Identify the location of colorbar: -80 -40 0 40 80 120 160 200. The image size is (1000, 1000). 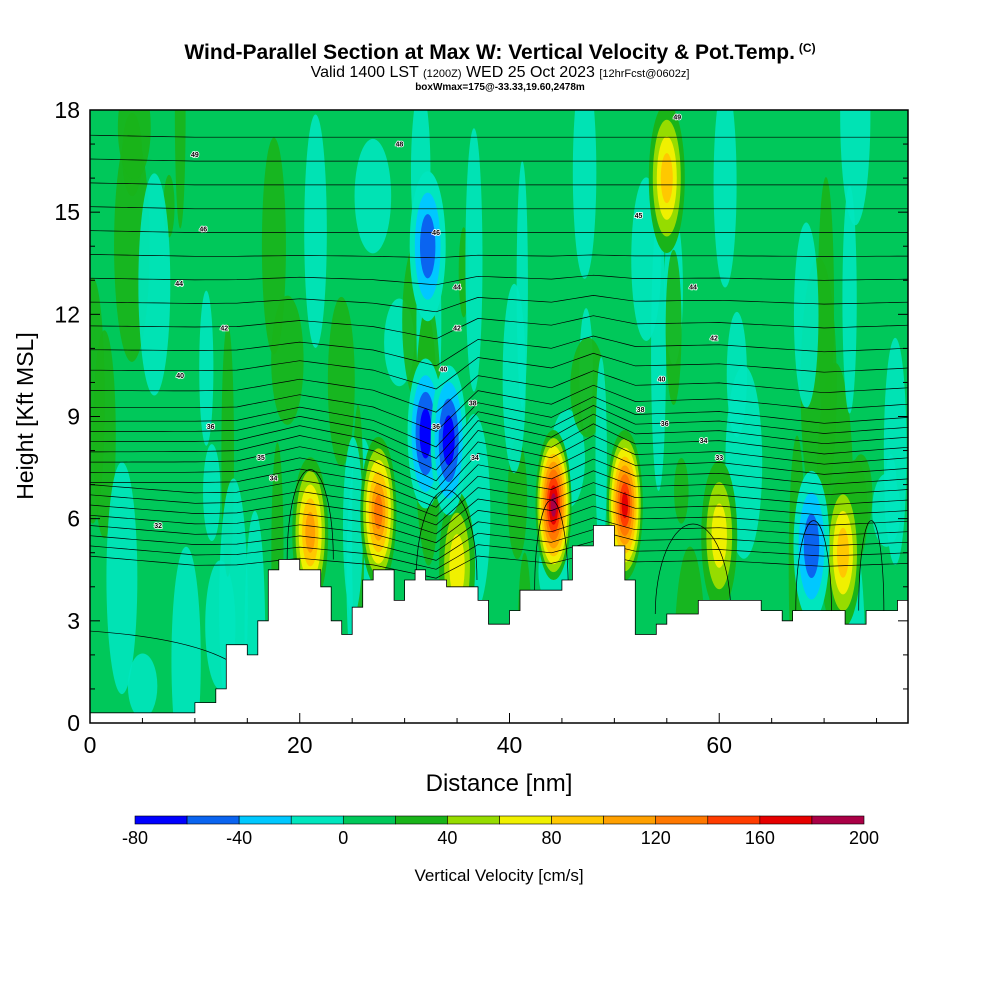
(500, 831).